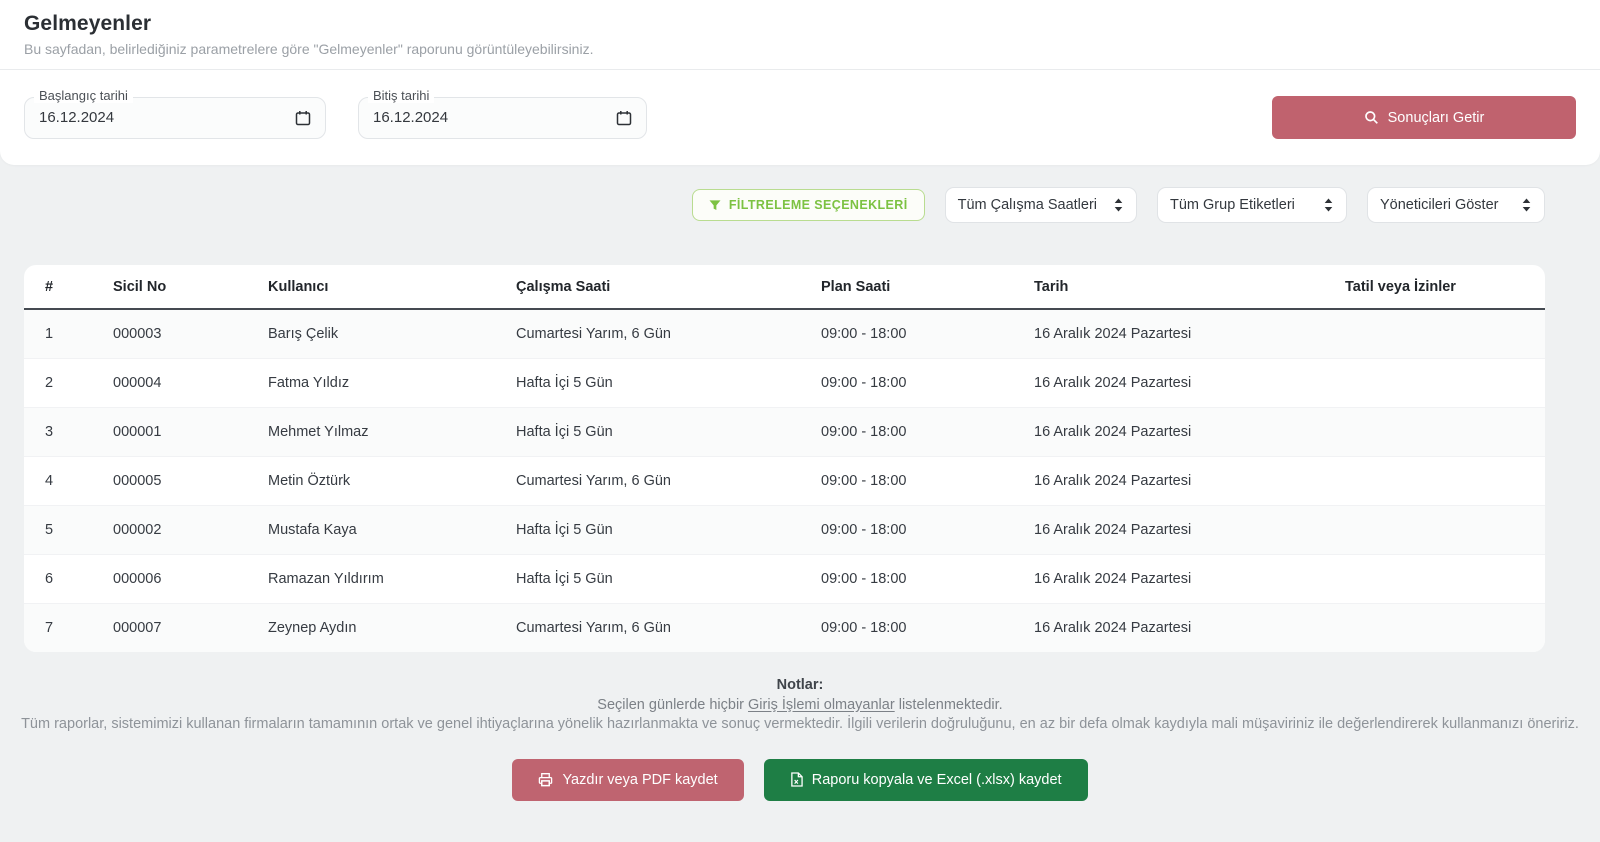 The image size is (1600, 842). I want to click on start-date-field: Başlangıç tarihi 16.12.2024, so click(175, 113).